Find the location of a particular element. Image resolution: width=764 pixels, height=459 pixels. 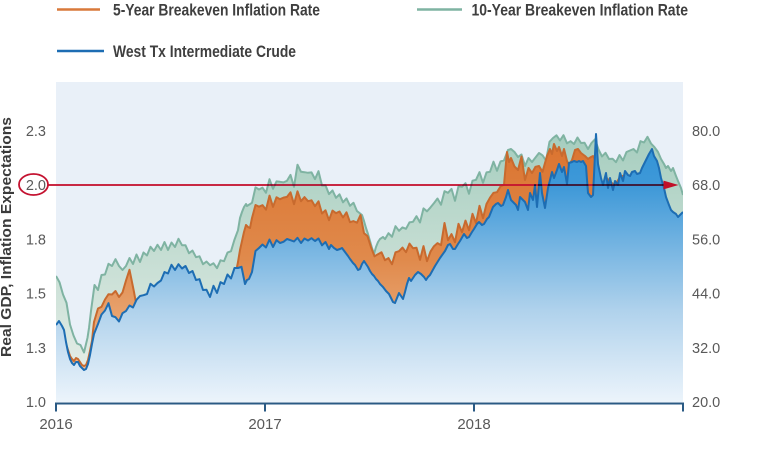

svg-text: 1.3 is located at coordinates (36, 349).